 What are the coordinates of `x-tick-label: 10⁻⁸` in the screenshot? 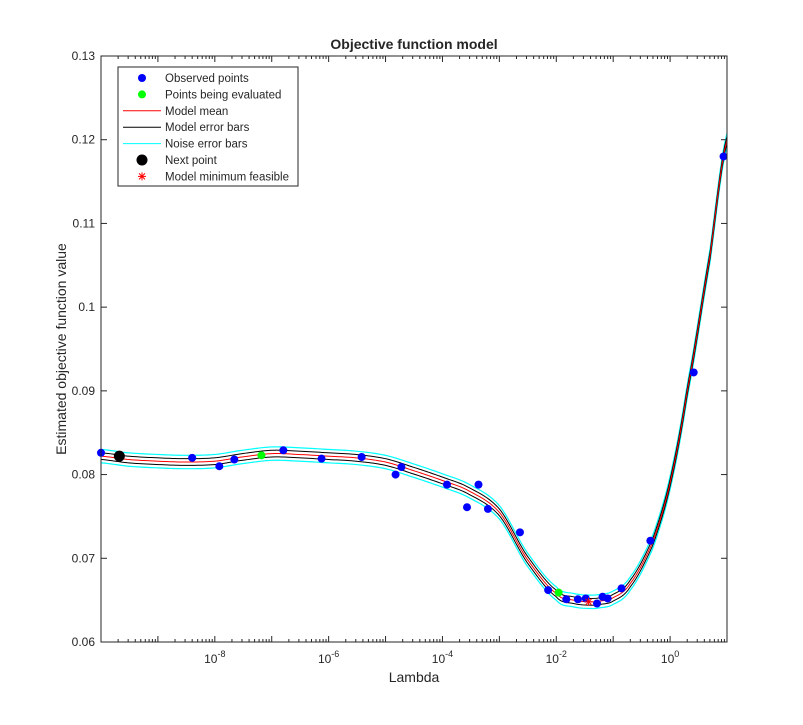 It's located at (214, 657).